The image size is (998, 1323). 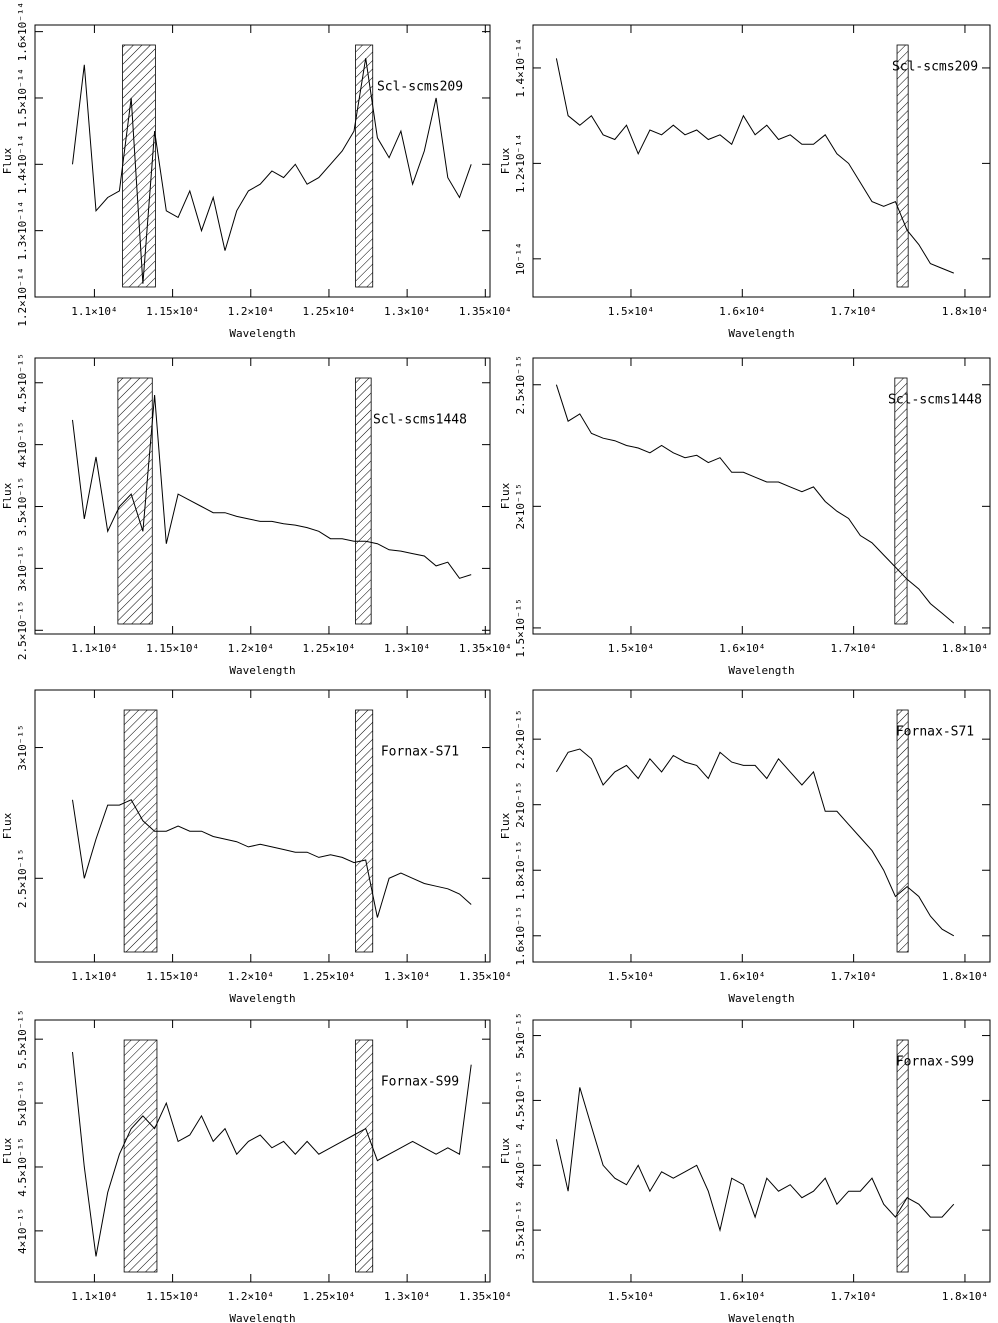 What do you see at coordinates (22, 1039) in the screenshot?
I see `y-tick-label: 5.5×10⁻¹⁵` at bounding box center [22, 1039].